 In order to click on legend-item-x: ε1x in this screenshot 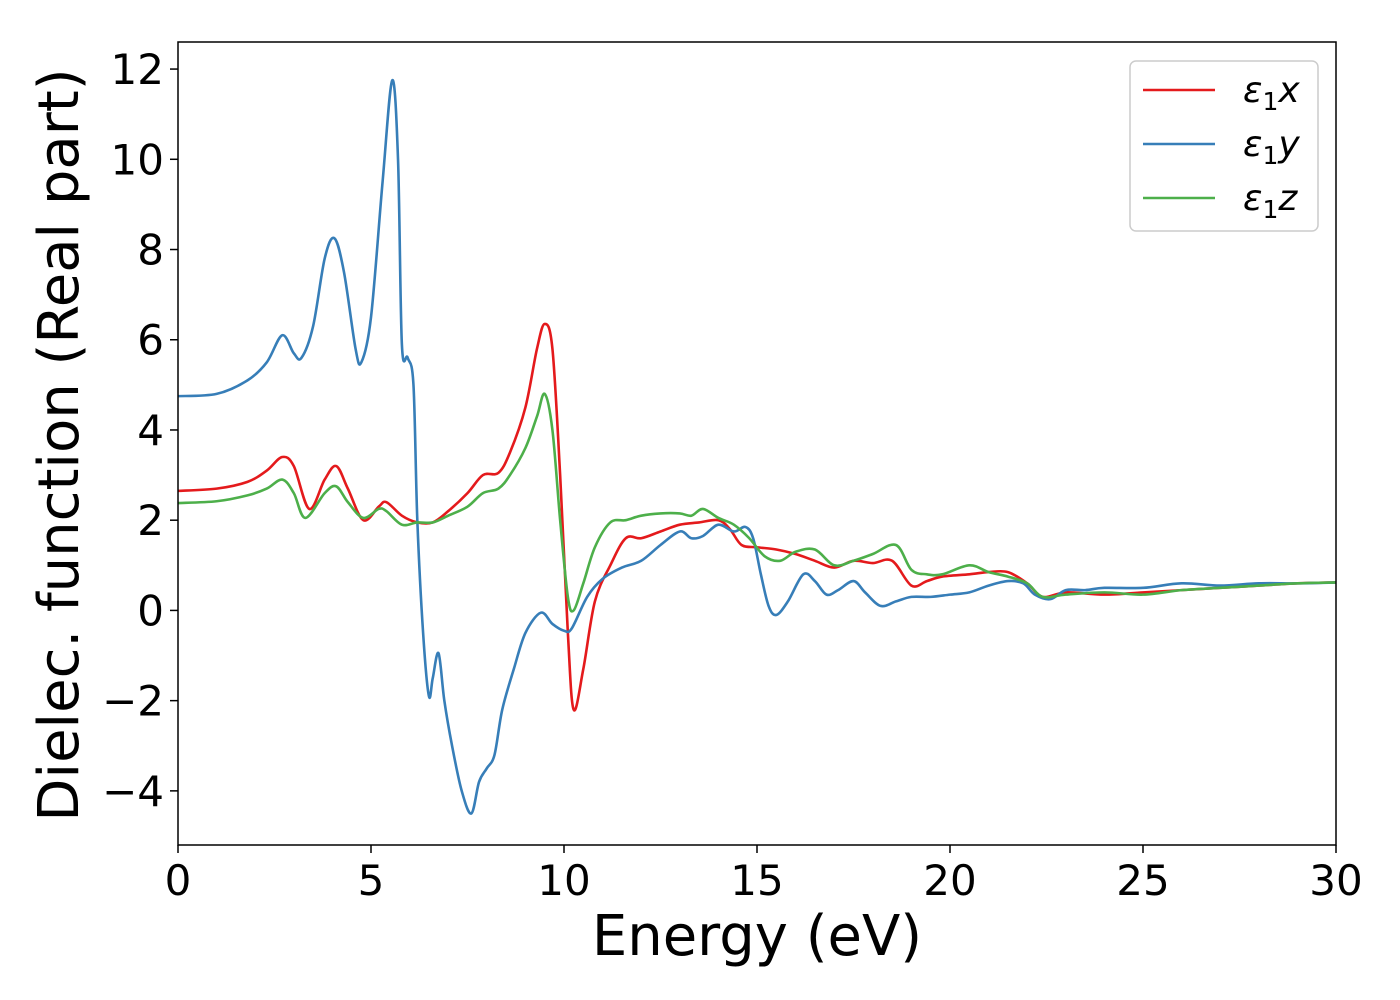, I will do `click(1221, 93)`.